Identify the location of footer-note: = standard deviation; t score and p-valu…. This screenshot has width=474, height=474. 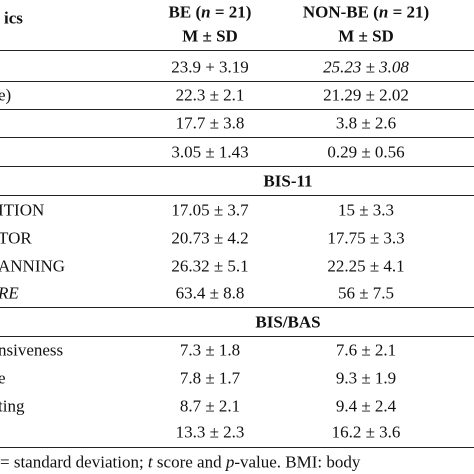
(180, 462).